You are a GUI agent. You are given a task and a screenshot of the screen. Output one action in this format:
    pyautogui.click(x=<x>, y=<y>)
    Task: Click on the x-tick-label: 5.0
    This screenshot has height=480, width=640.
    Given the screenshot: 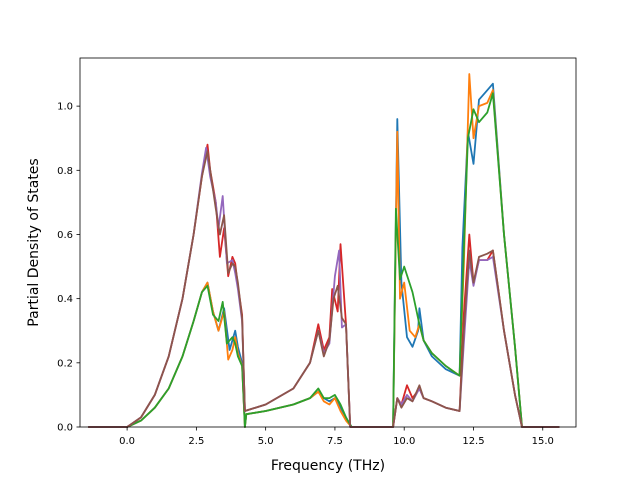 What is the action you would take?
    pyautogui.click(x=266, y=441)
    